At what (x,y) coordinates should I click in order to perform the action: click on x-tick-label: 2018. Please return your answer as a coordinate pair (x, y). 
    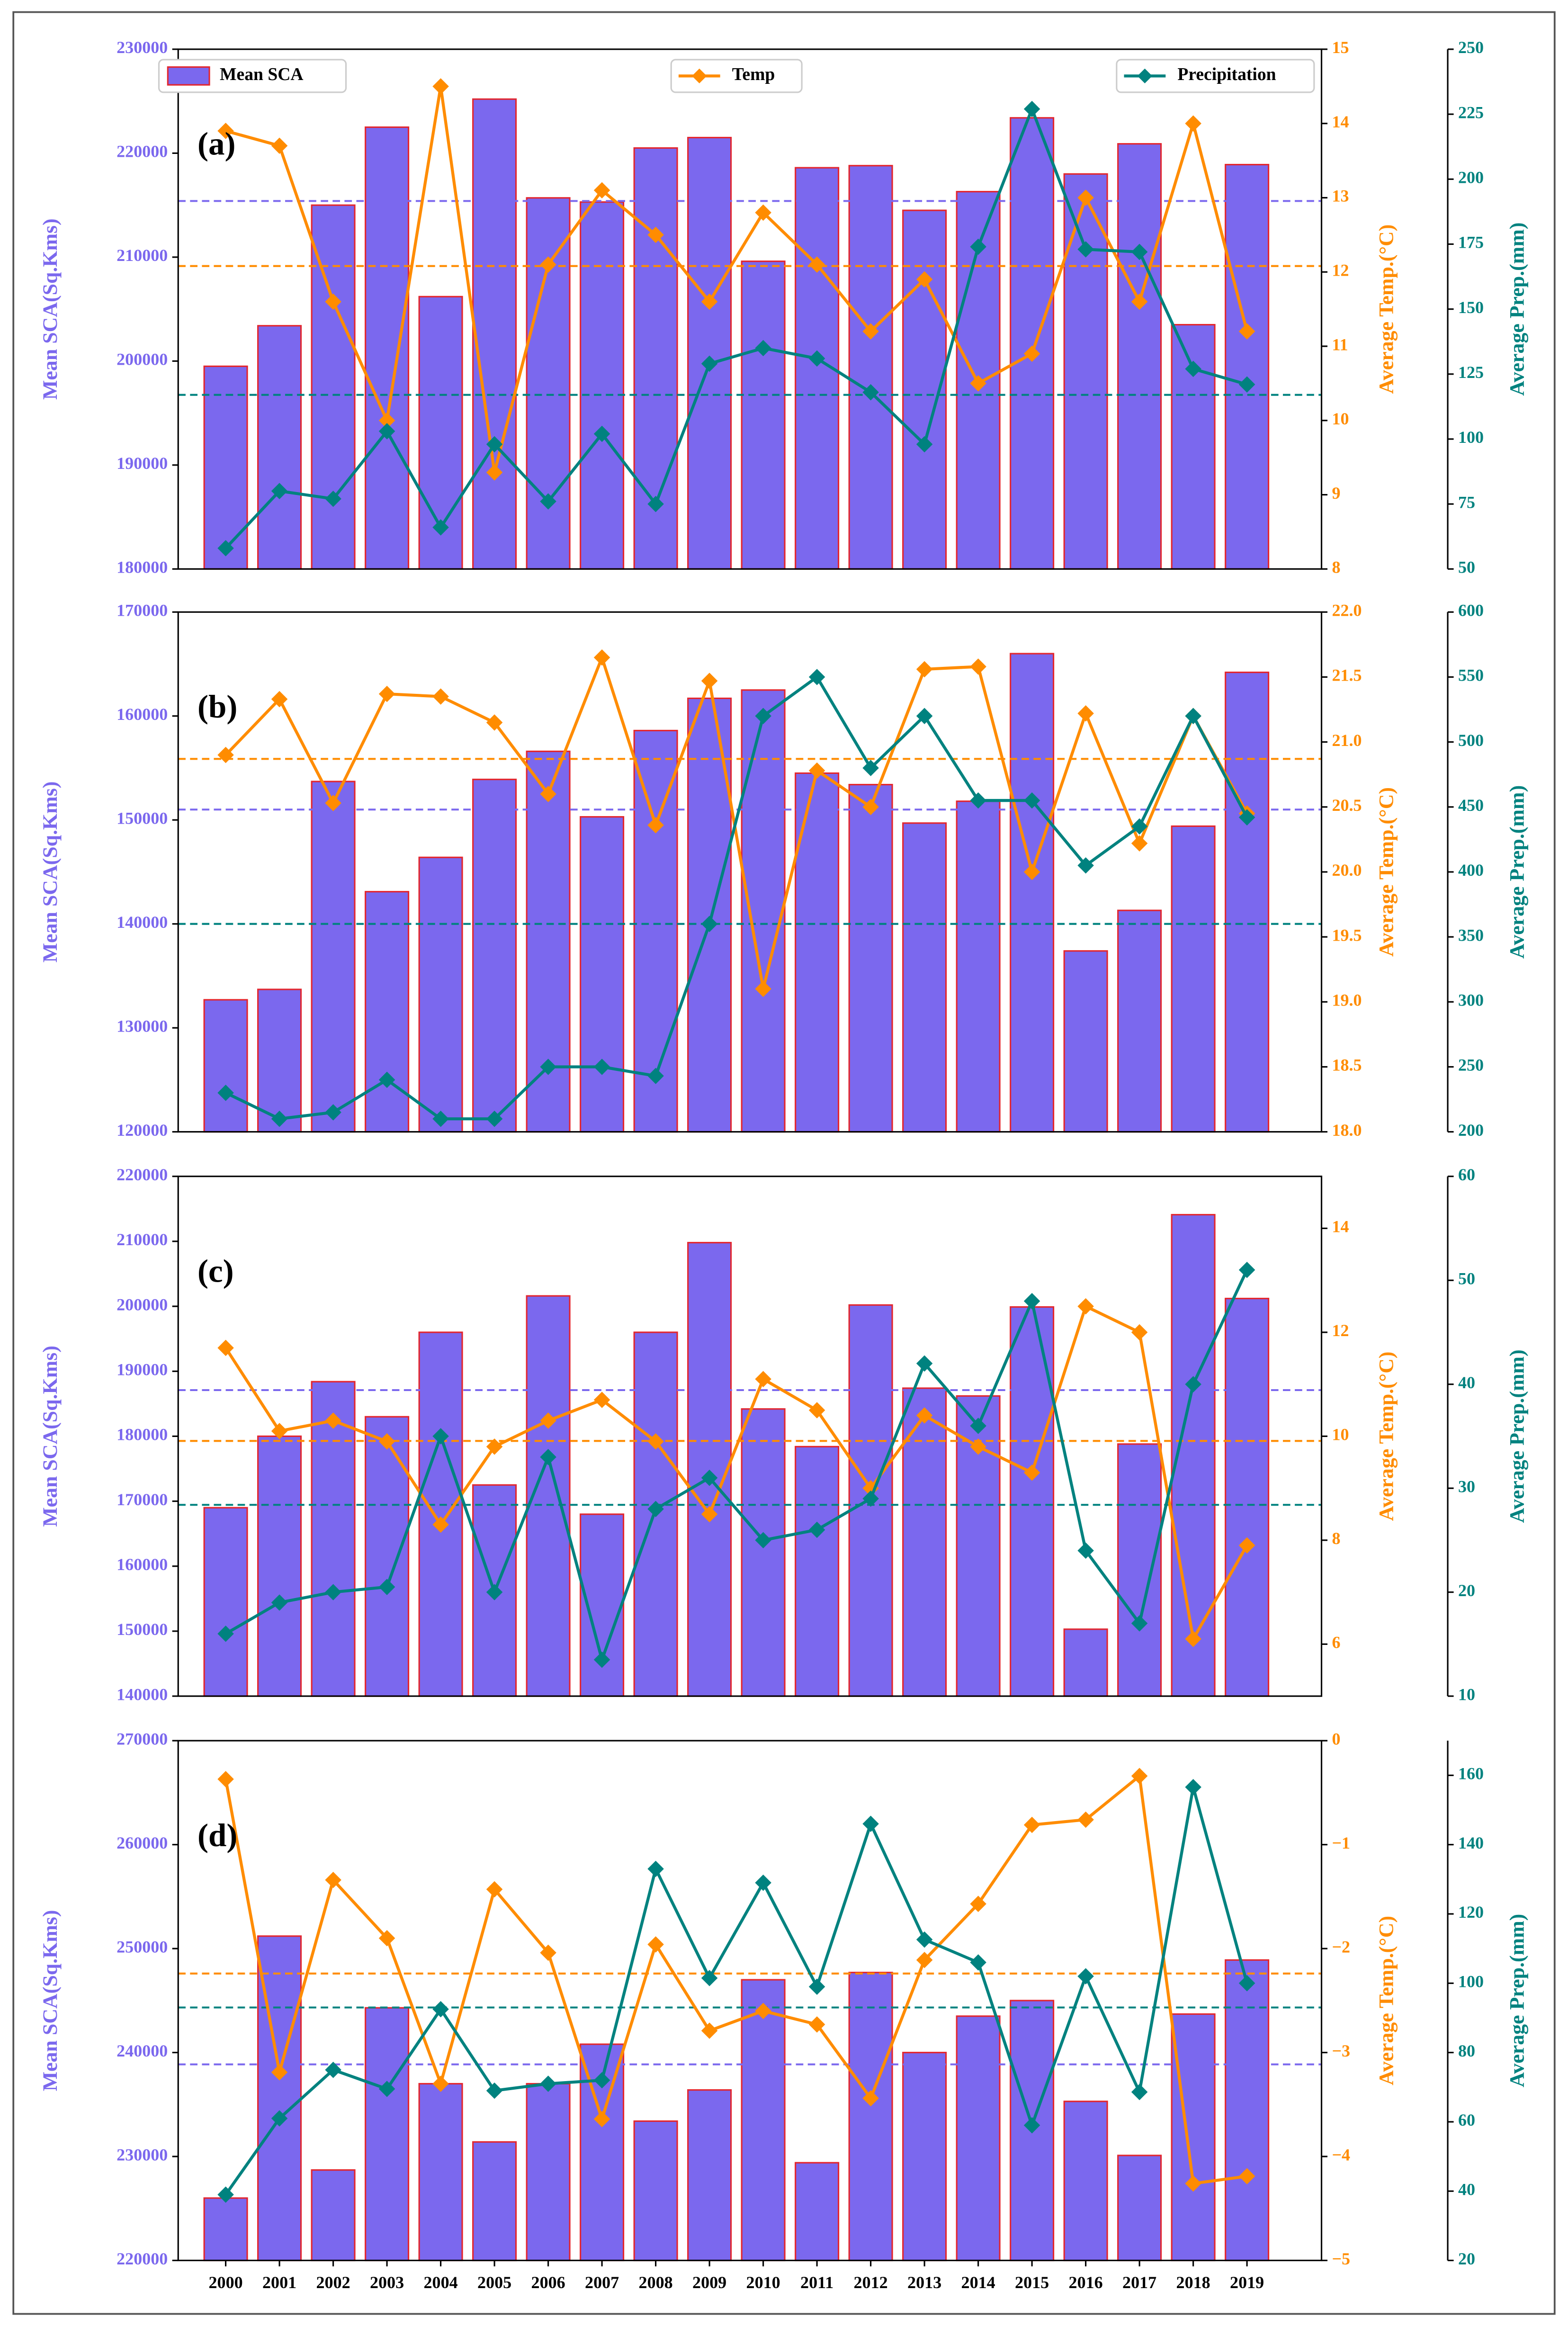
    Looking at the image, I should click on (1193, 2282).